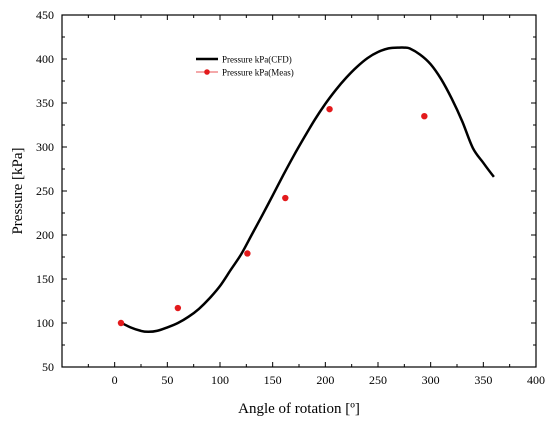  What do you see at coordinates (45, 323) in the screenshot?
I see `y-tick-label: 100` at bounding box center [45, 323].